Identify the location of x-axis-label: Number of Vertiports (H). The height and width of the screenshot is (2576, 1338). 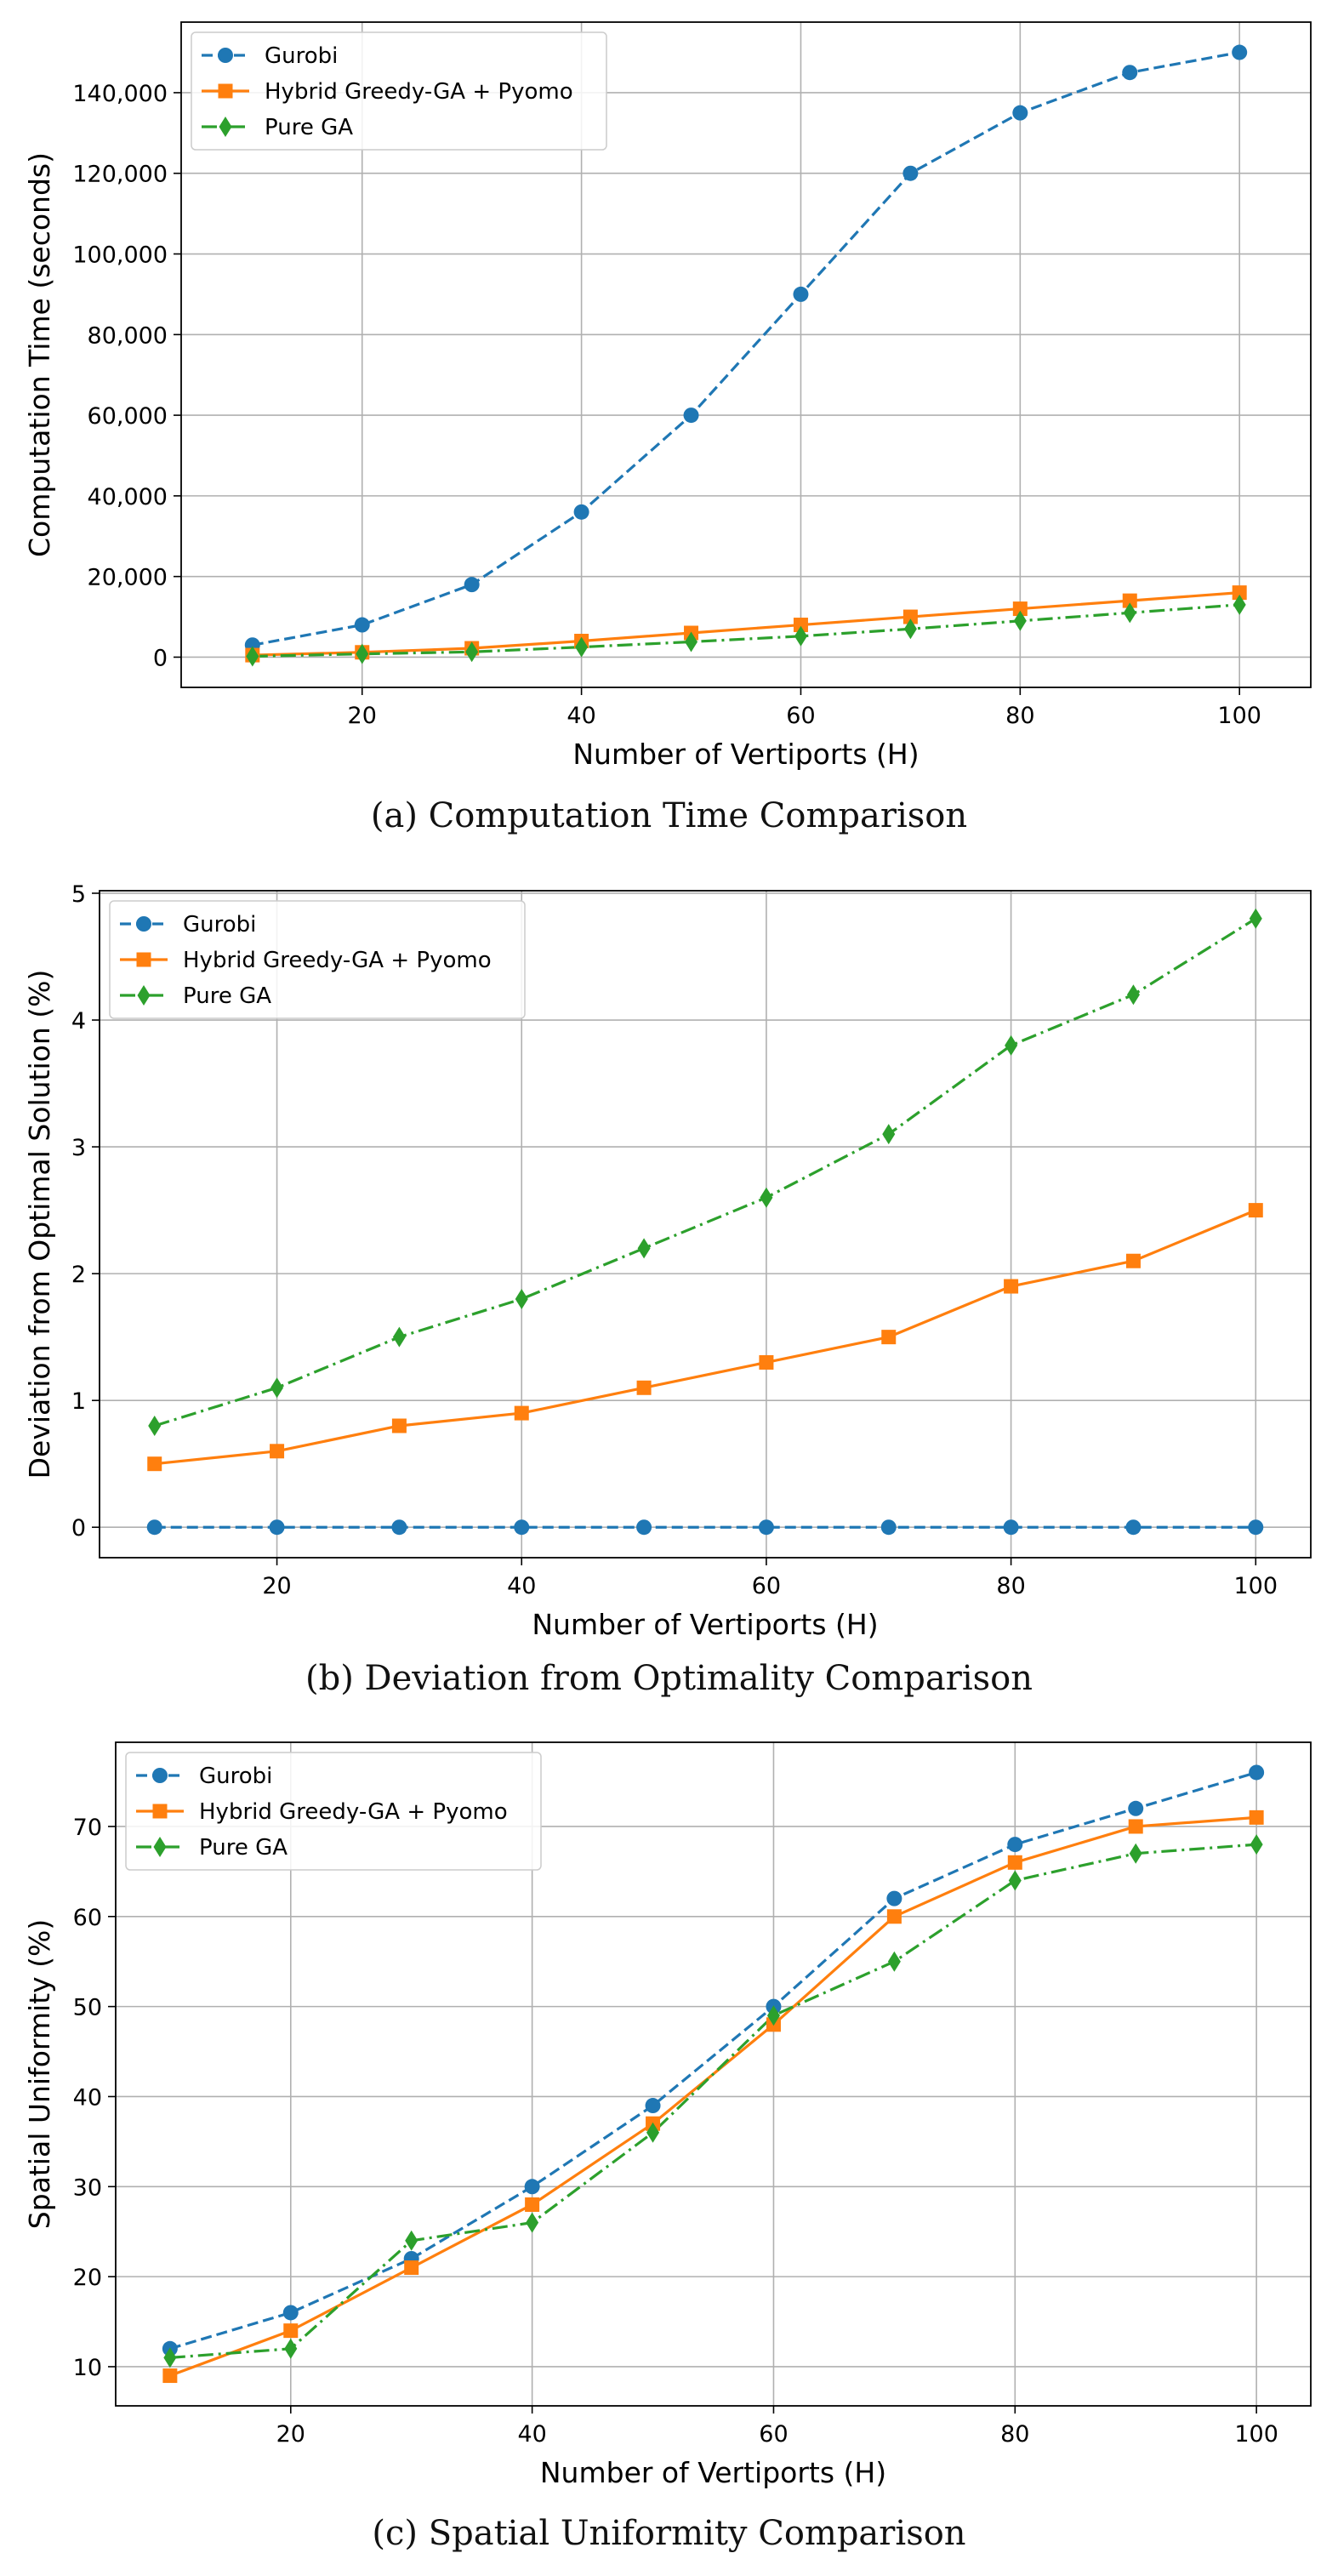
(713, 2472).